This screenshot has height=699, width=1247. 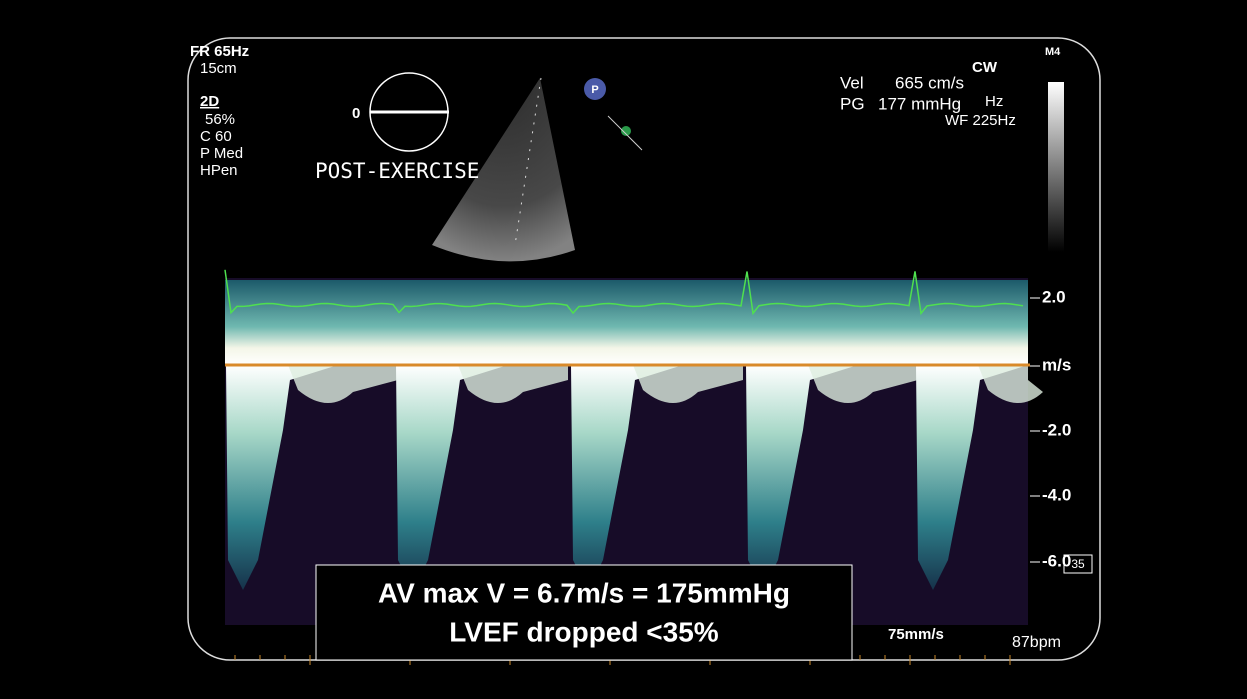 What do you see at coordinates (985, 67) in the screenshot?
I see `cw-label: CW` at bounding box center [985, 67].